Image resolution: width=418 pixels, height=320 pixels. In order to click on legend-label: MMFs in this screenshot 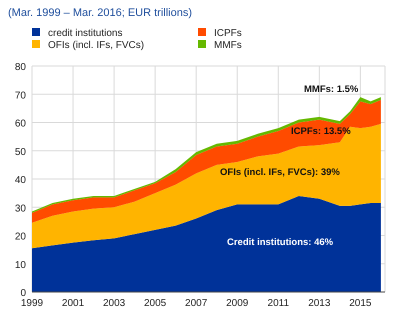, I will do `click(228, 45)`.